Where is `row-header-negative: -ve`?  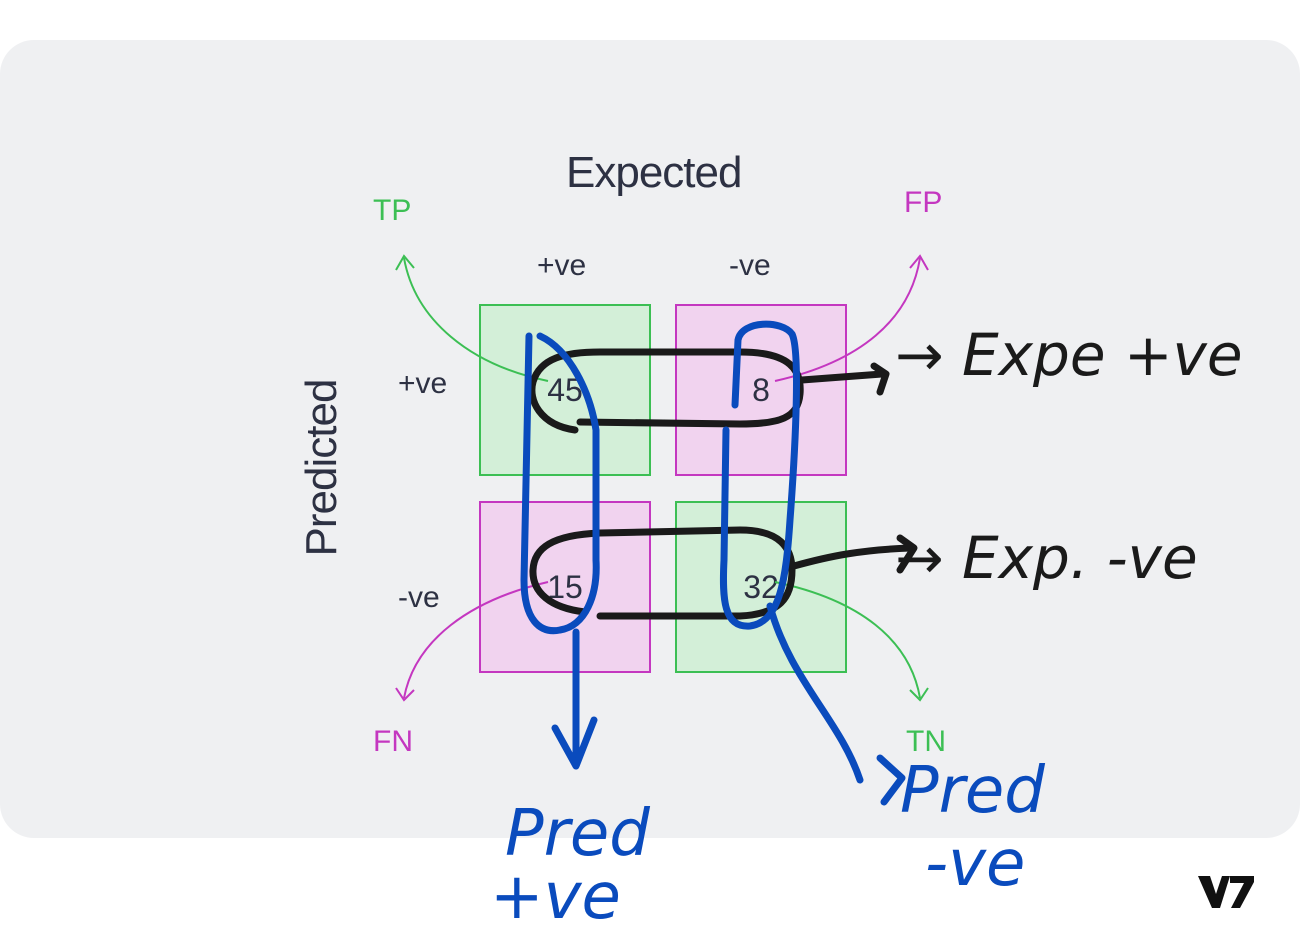 row-header-negative: -ve is located at coordinates (419, 597).